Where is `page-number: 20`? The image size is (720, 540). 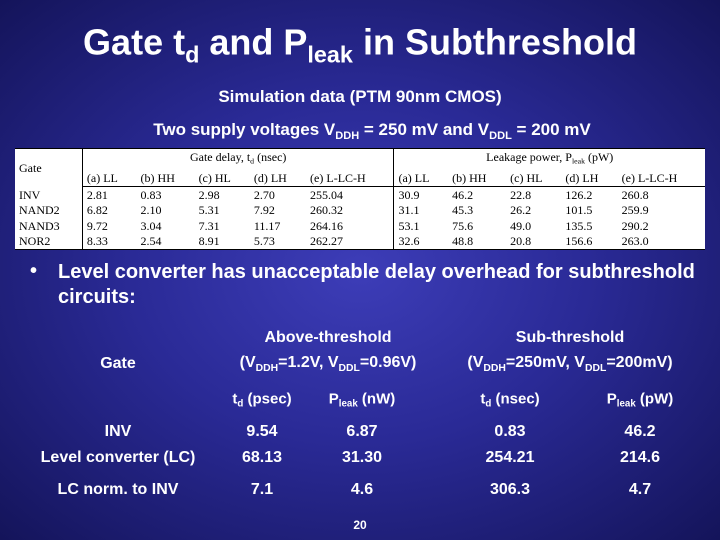
page-number: 20 is located at coordinates (360, 525).